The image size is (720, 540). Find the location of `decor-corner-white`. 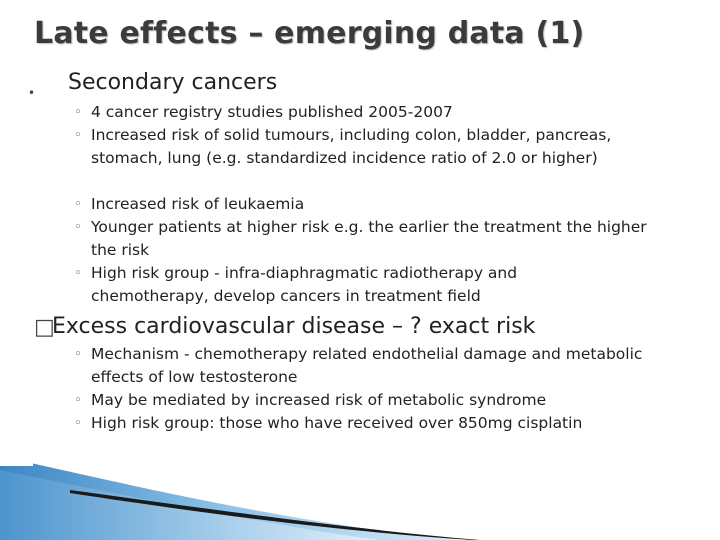

decor-corner-white is located at coordinates (16, 458).